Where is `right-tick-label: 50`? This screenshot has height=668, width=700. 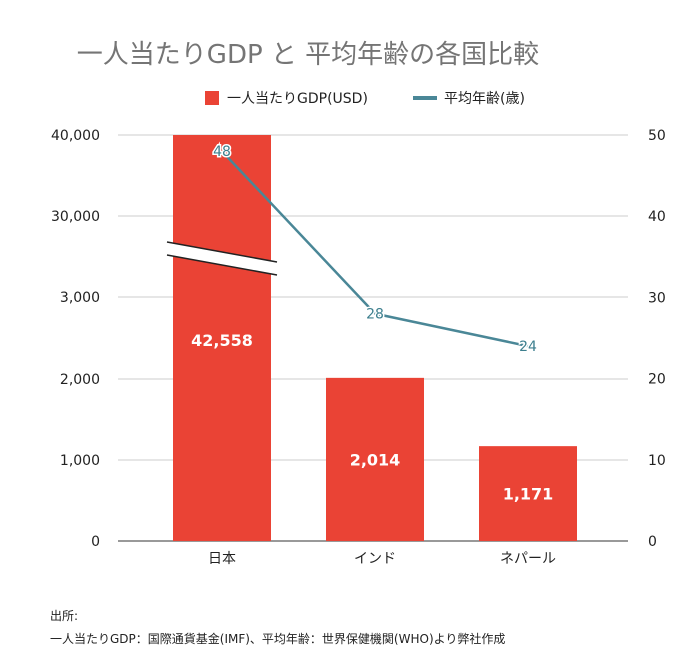
right-tick-label: 50 is located at coordinates (657, 136).